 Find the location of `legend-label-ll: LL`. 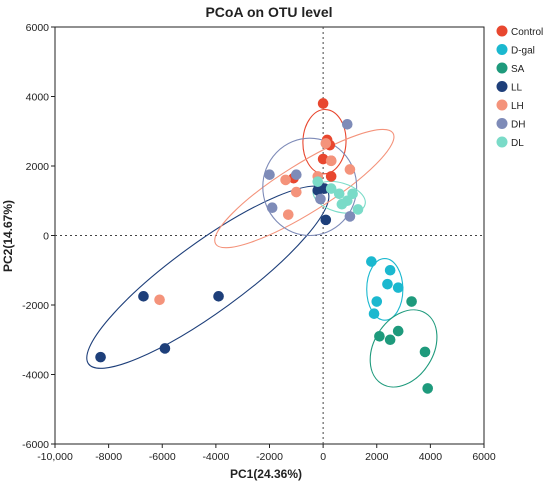

legend-label-ll: LL is located at coordinates (517, 88).